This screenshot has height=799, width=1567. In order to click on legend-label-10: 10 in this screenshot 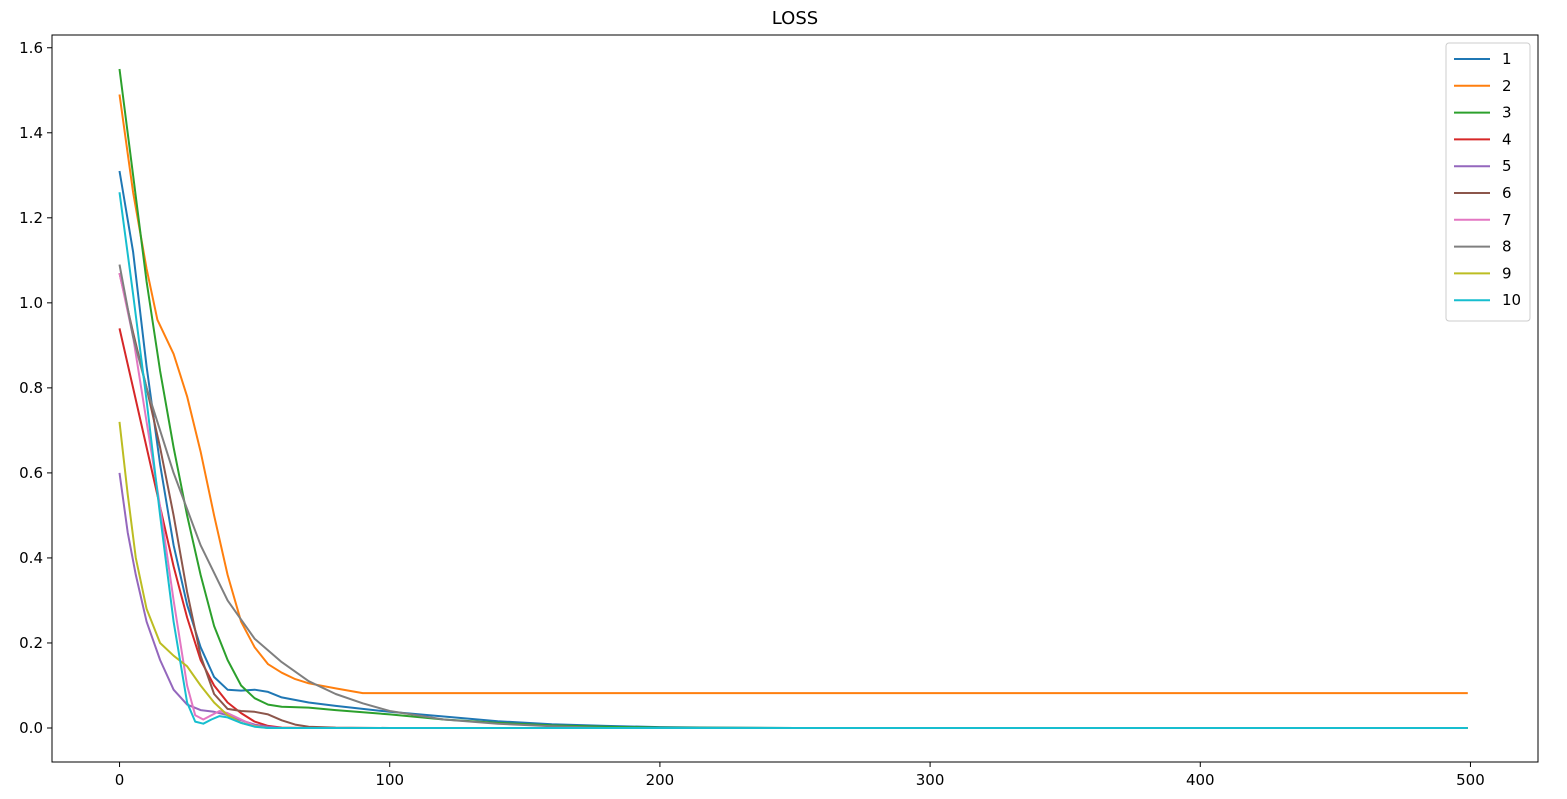, I will do `click(1511, 300)`.